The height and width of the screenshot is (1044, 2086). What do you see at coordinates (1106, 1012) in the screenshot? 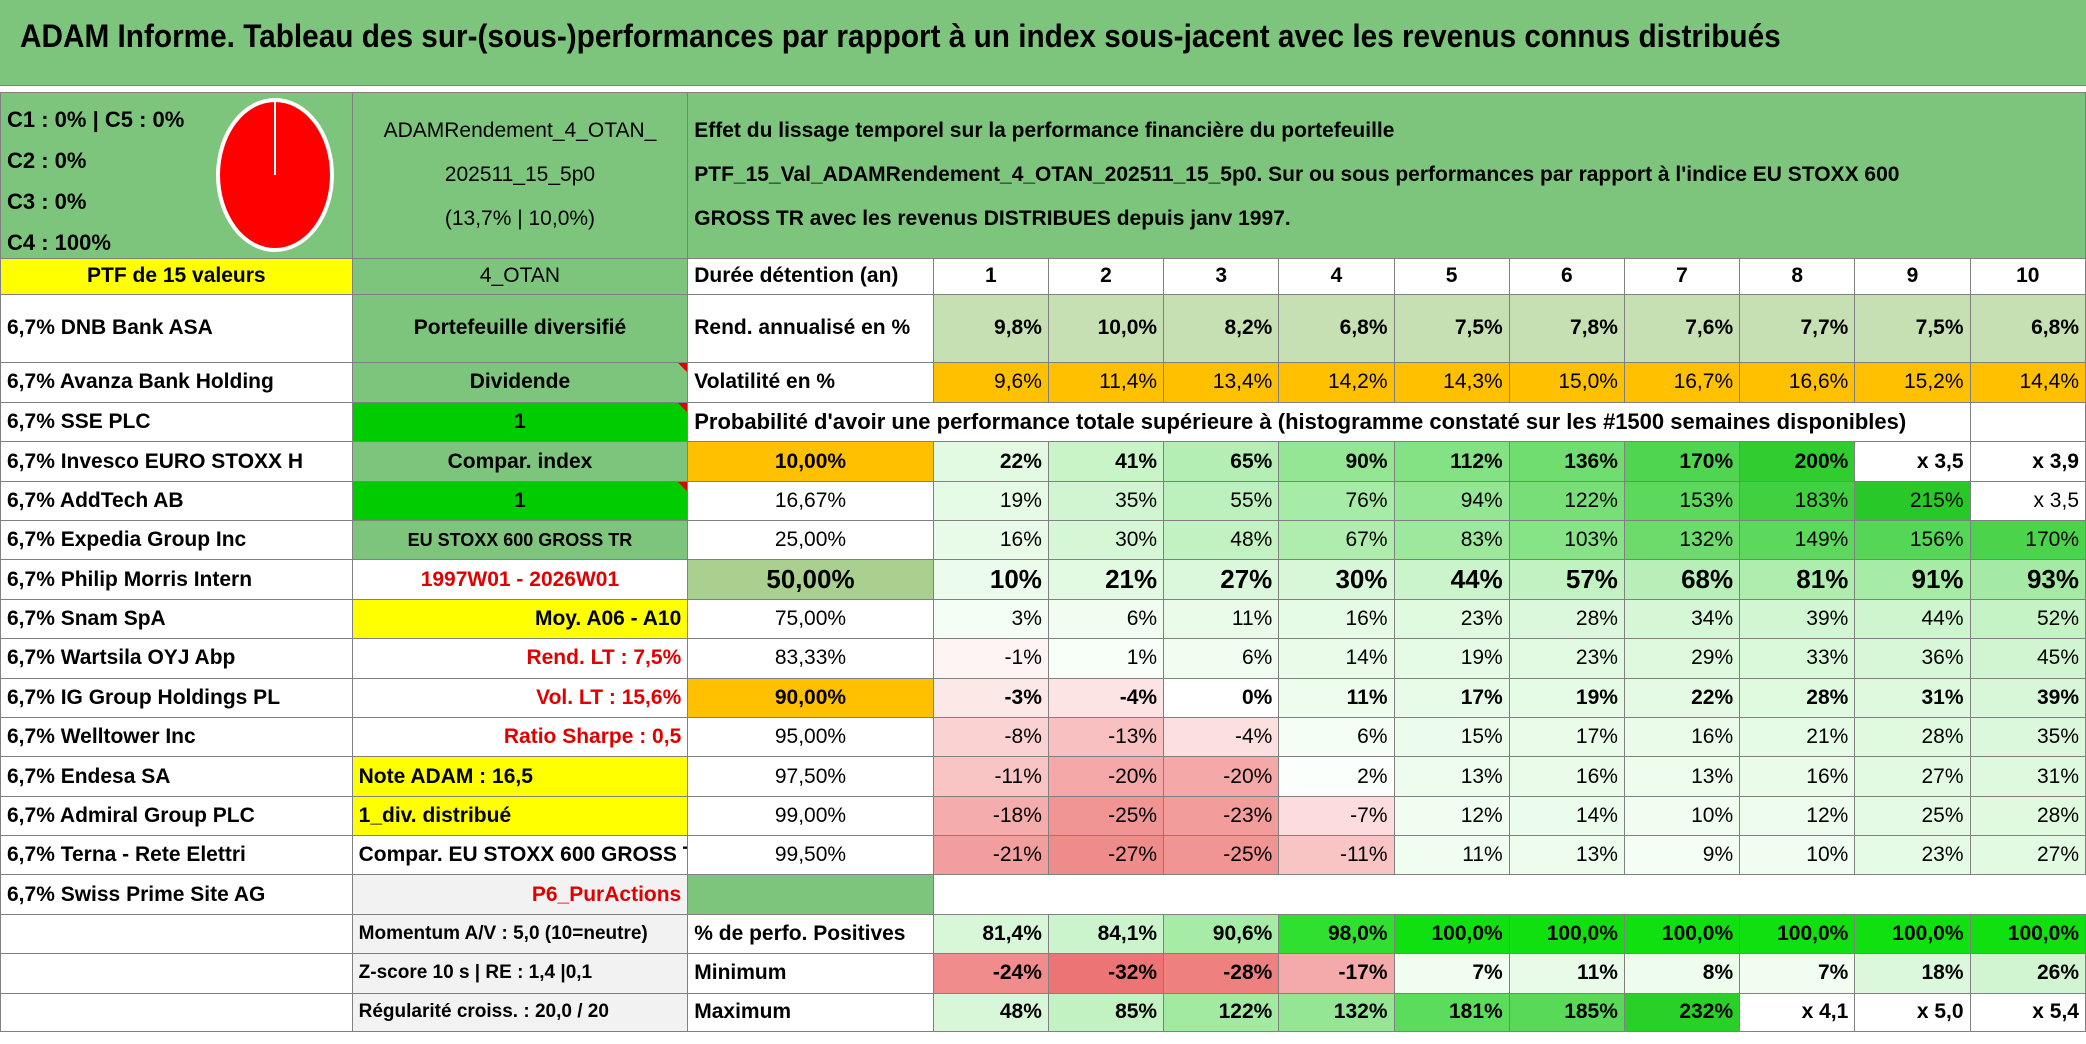
I see `max-y2: 85%` at bounding box center [1106, 1012].